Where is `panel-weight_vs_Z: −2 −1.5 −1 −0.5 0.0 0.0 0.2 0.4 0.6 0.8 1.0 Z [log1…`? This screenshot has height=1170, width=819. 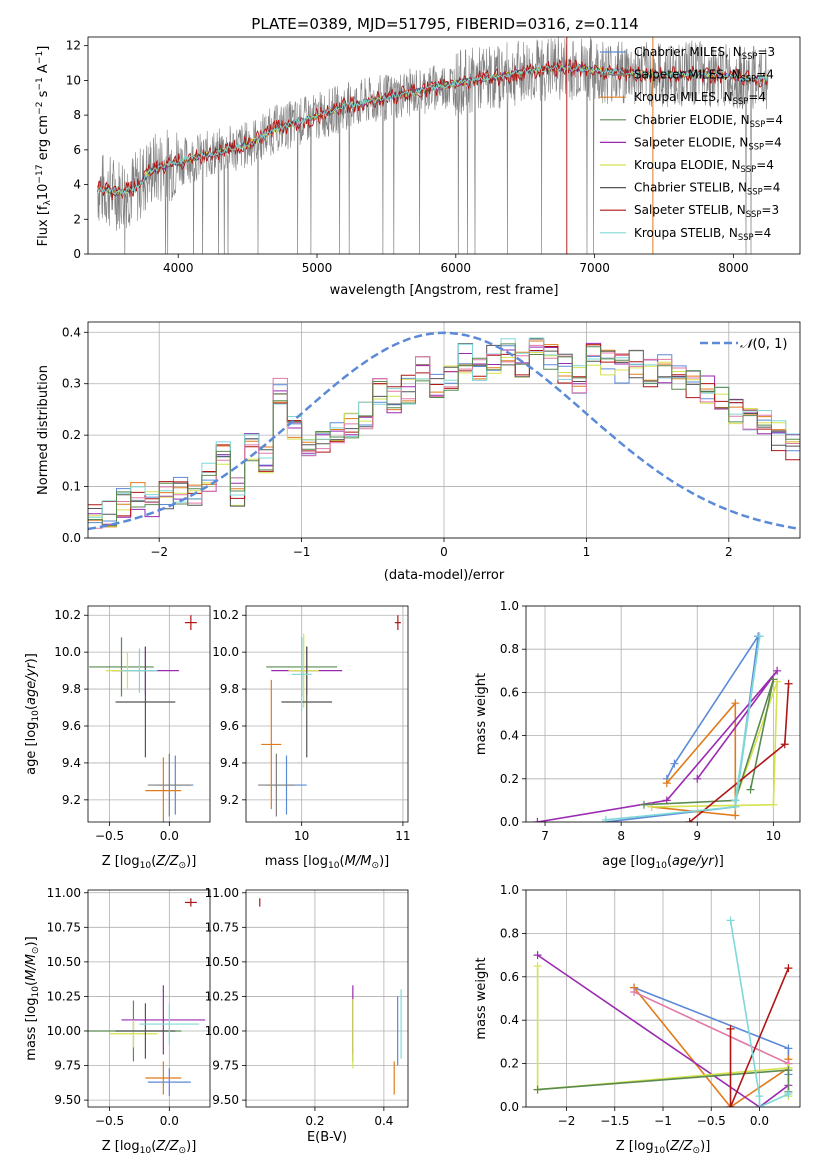 panel-weight_vs_Z: −2 −1.5 −1 −0.5 0.0 0.0 0.2 0.4 0.6 0.8 1.0 Z [log1… is located at coordinates (637, 1019).